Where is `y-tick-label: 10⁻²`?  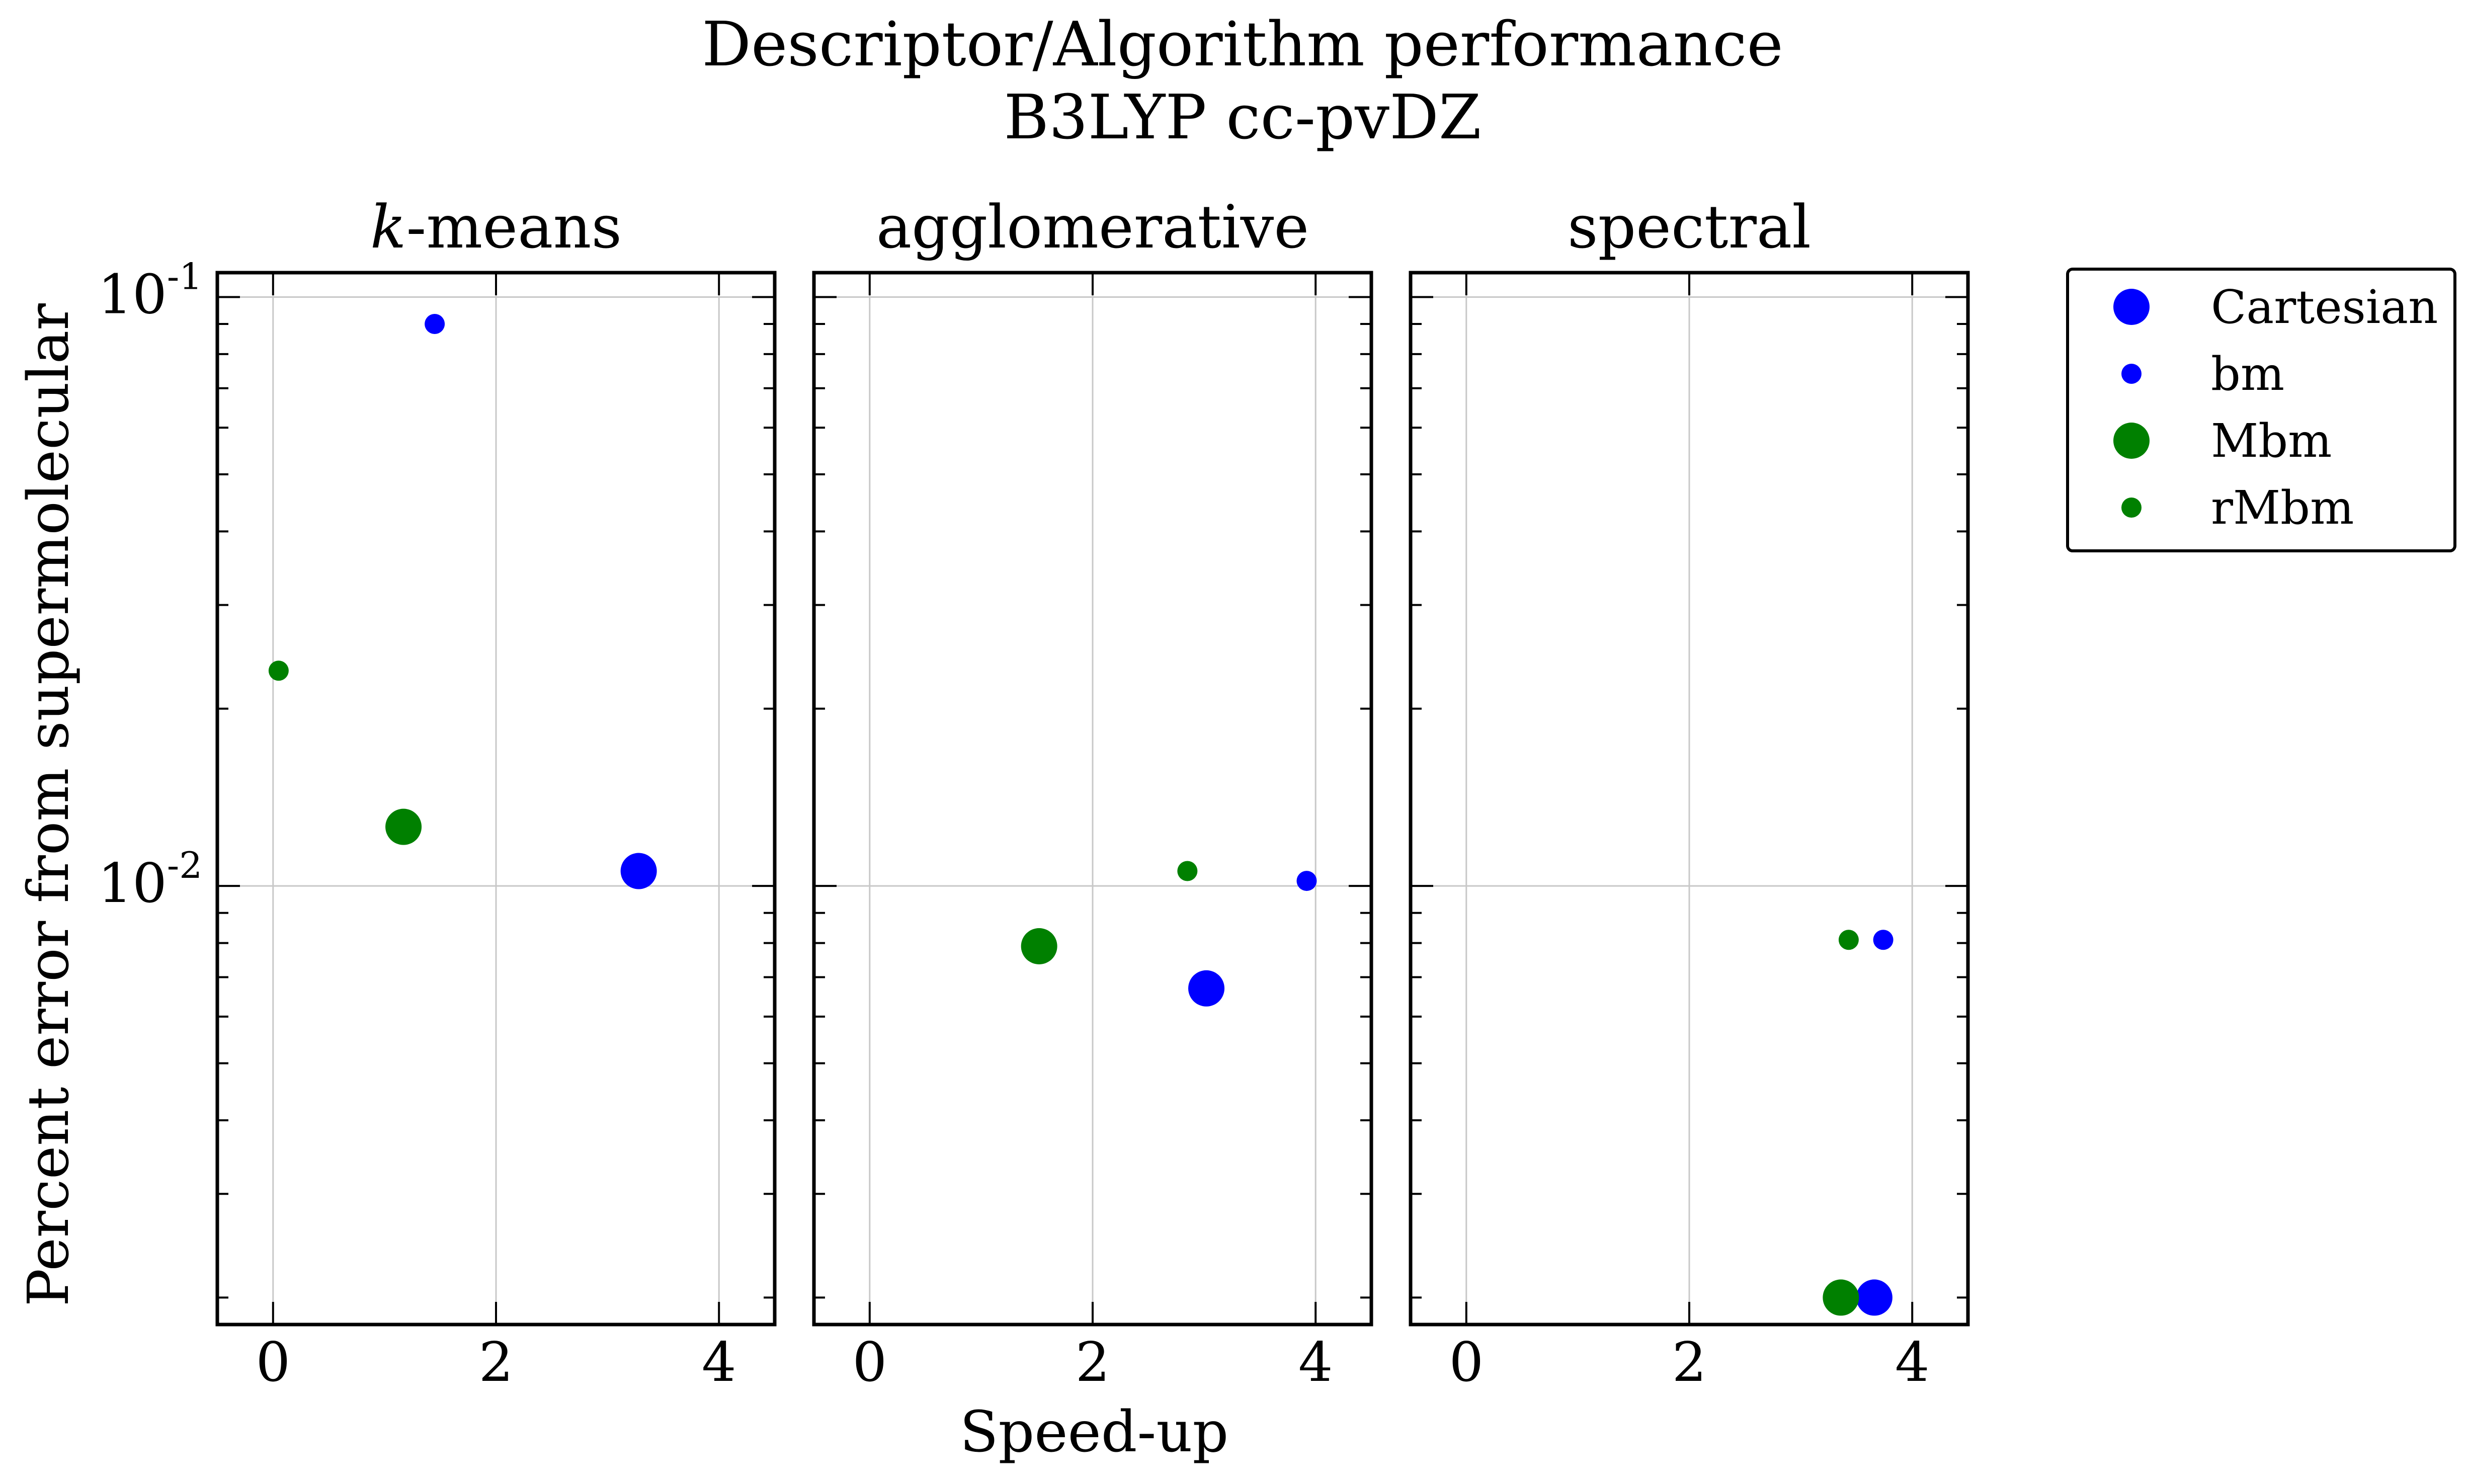 y-tick-label: 10⁻² is located at coordinates (150, 879).